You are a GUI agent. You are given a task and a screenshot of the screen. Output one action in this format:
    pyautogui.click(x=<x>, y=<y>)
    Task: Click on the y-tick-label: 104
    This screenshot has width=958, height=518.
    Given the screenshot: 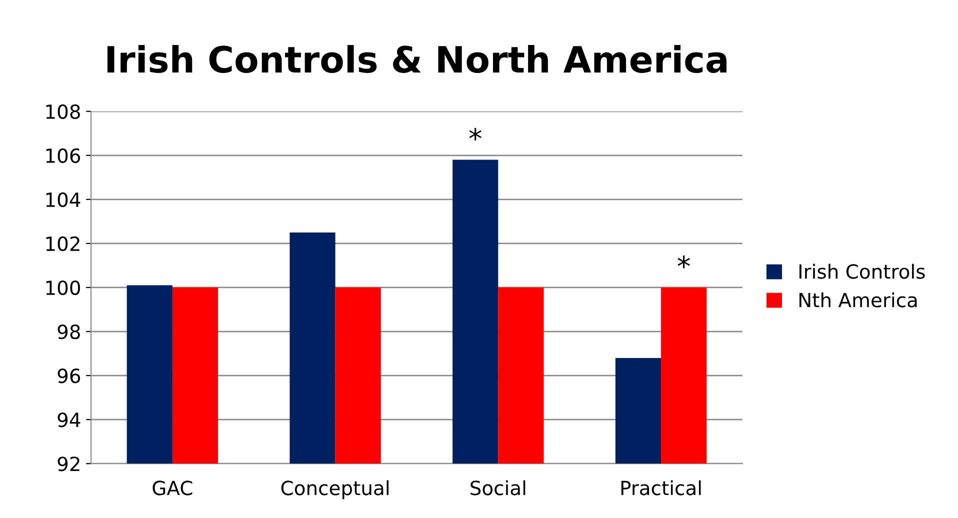 What is the action you would take?
    pyautogui.click(x=63, y=200)
    